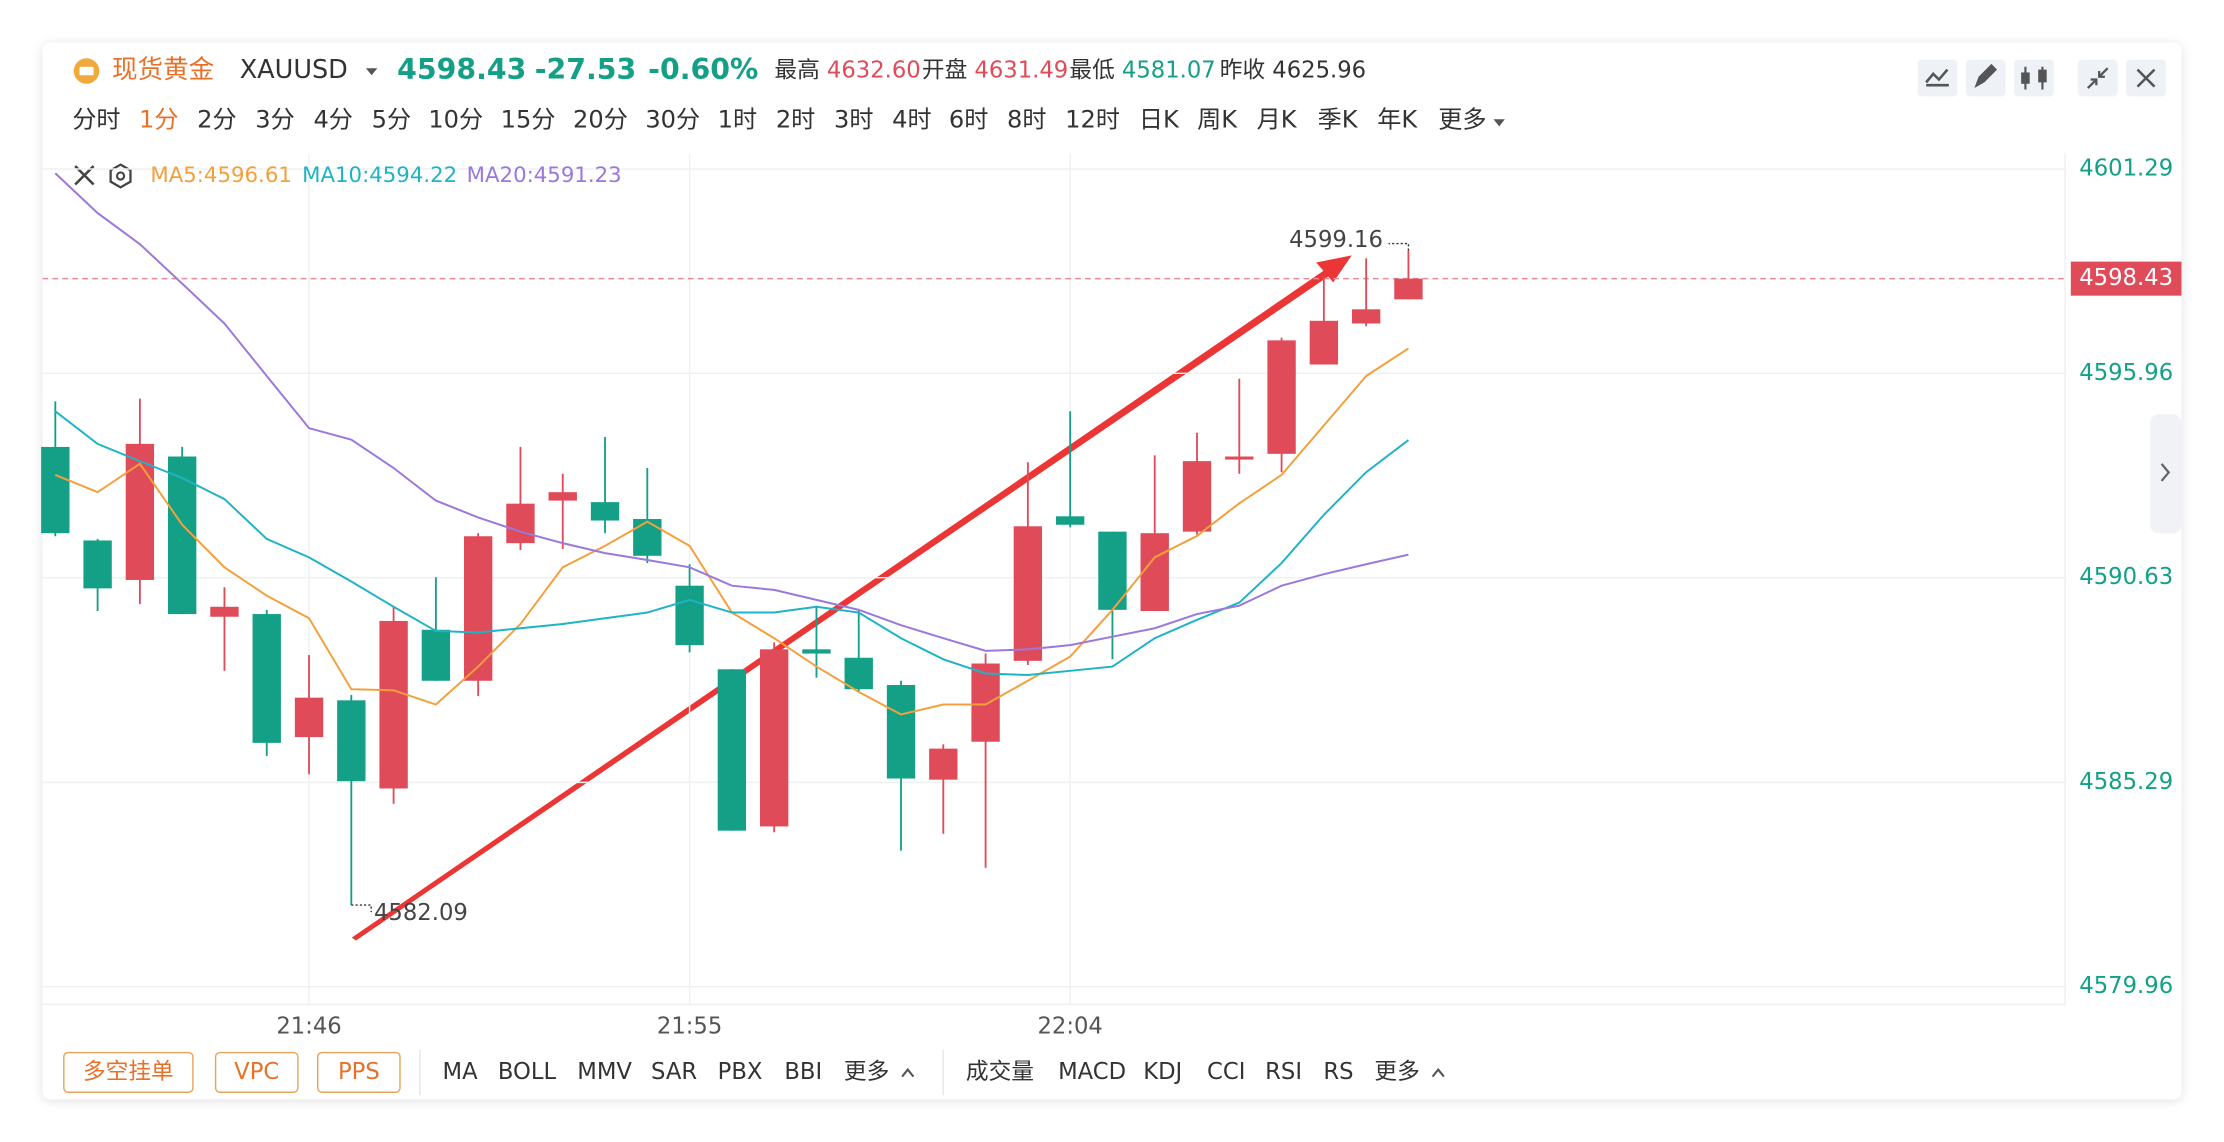  What do you see at coordinates (1092, 1072) in the screenshot?
I see `indicator-tab: MACD` at bounding box center [1092, 1072].